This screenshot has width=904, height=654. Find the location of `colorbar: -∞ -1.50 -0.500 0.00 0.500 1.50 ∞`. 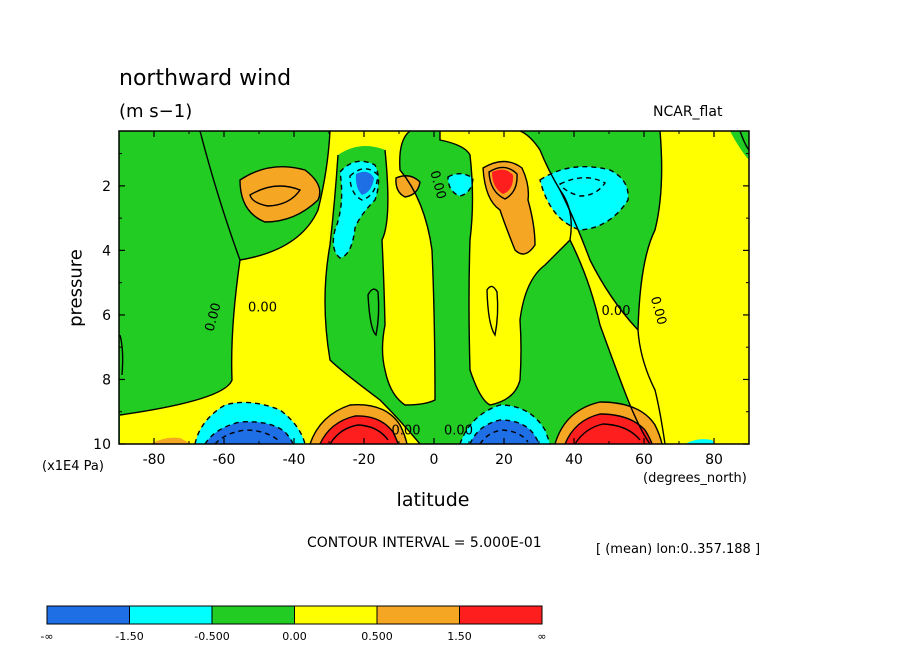

colorbar: -∞ -1.50 -0.500 0.00 0.500 1.50 ∞ is located at coordinates (293, 624).